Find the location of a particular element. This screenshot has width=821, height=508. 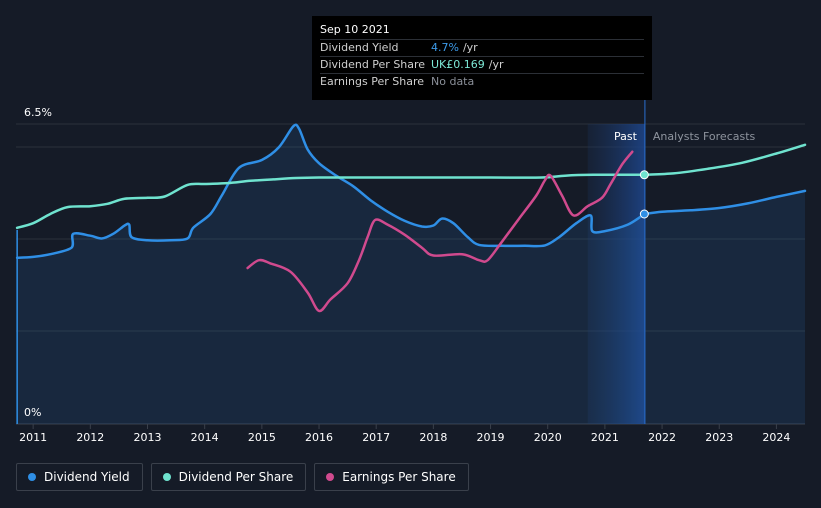

legend-item-dividend-per-share: Dividend Per Share is located at coordinates (228, 477).